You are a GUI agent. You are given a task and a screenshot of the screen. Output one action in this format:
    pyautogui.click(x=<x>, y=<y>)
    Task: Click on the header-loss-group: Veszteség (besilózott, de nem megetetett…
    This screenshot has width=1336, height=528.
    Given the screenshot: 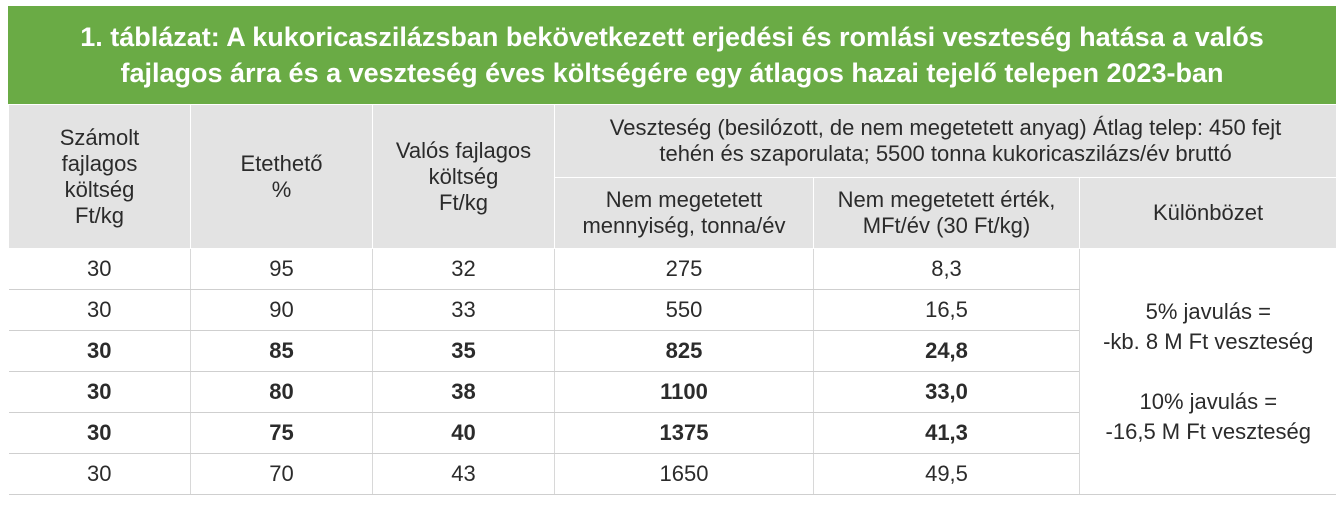 What is the action you would take?
    pyautogui.click(x=944, y=141)
    